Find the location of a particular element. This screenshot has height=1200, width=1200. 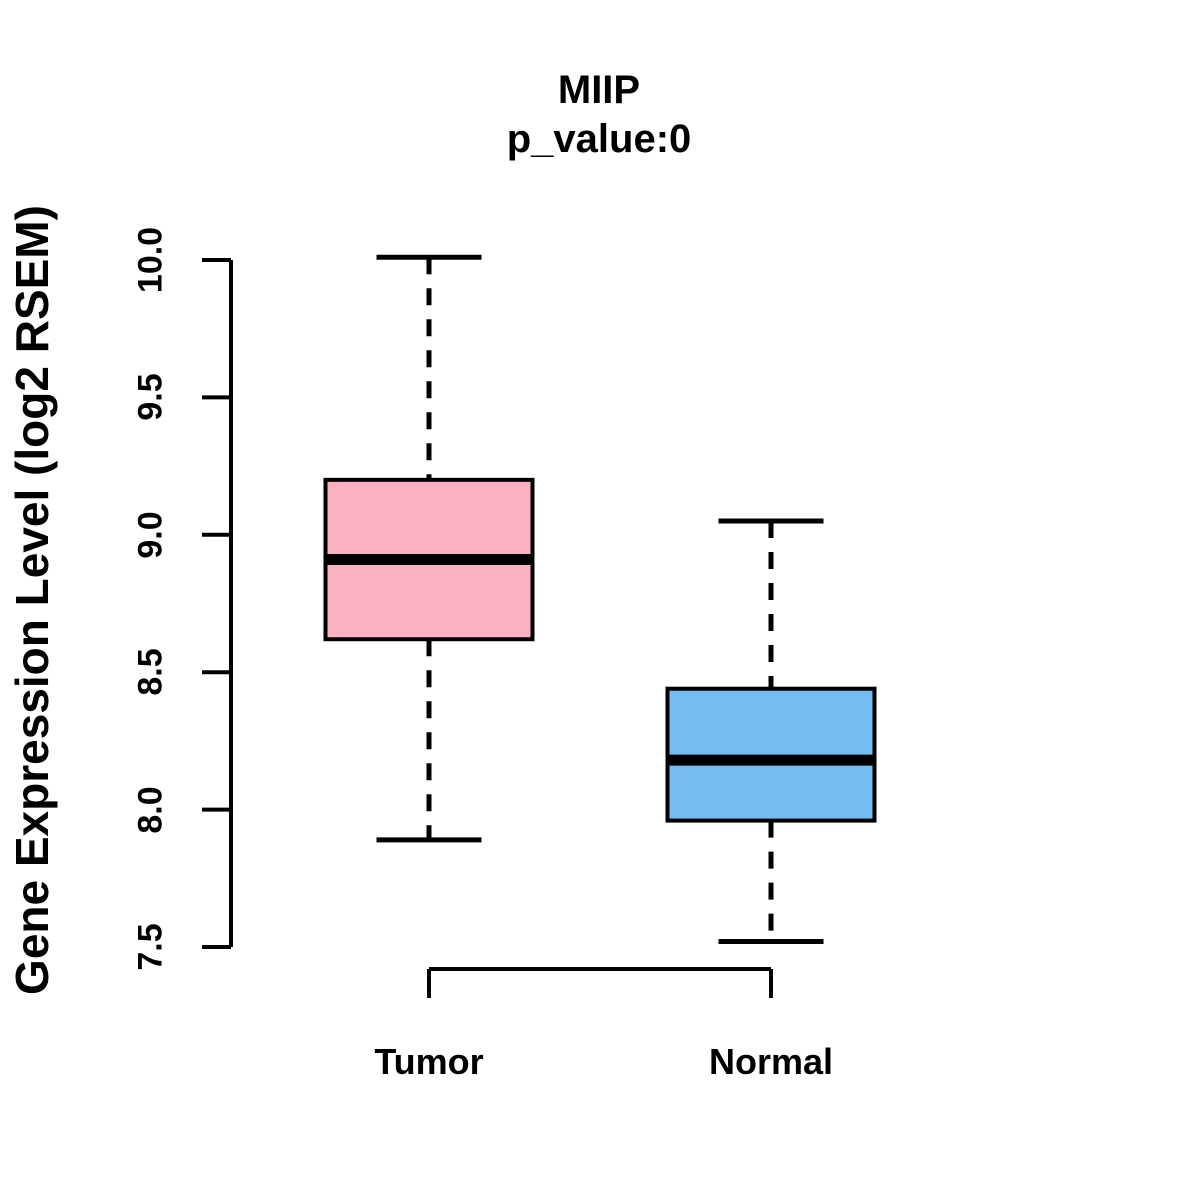

y-tick-label: 9.0 is located at coordinates (150, 535).